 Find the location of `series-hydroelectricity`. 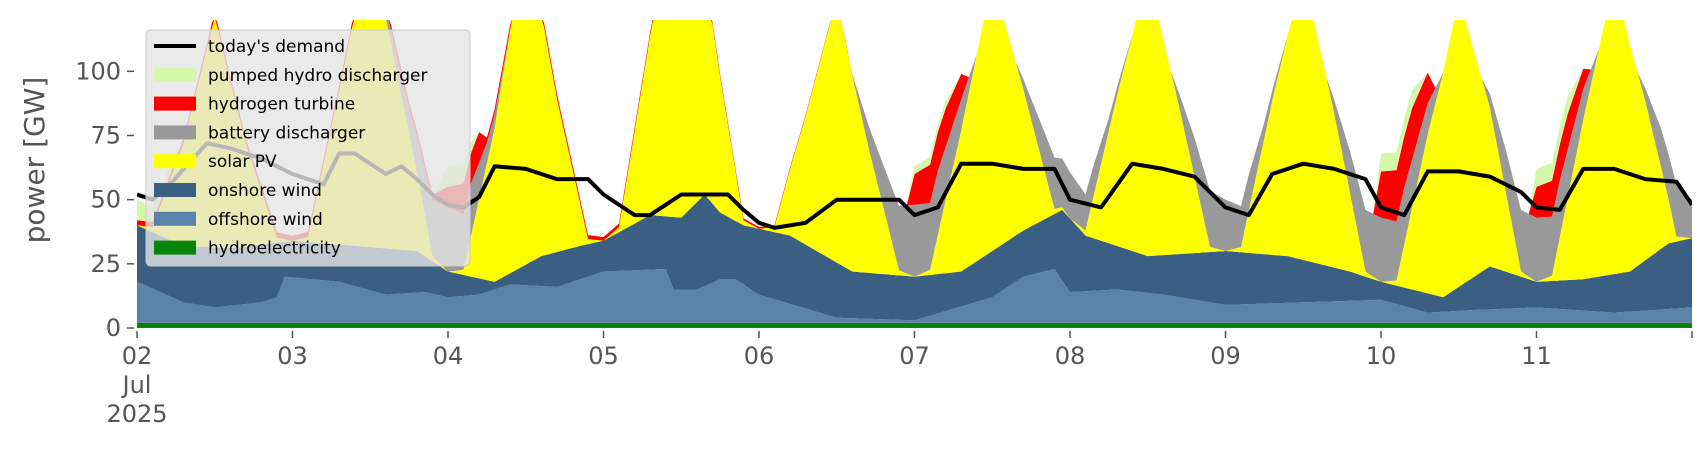

series-hydroelectricity is located at coordinates (914, 325).